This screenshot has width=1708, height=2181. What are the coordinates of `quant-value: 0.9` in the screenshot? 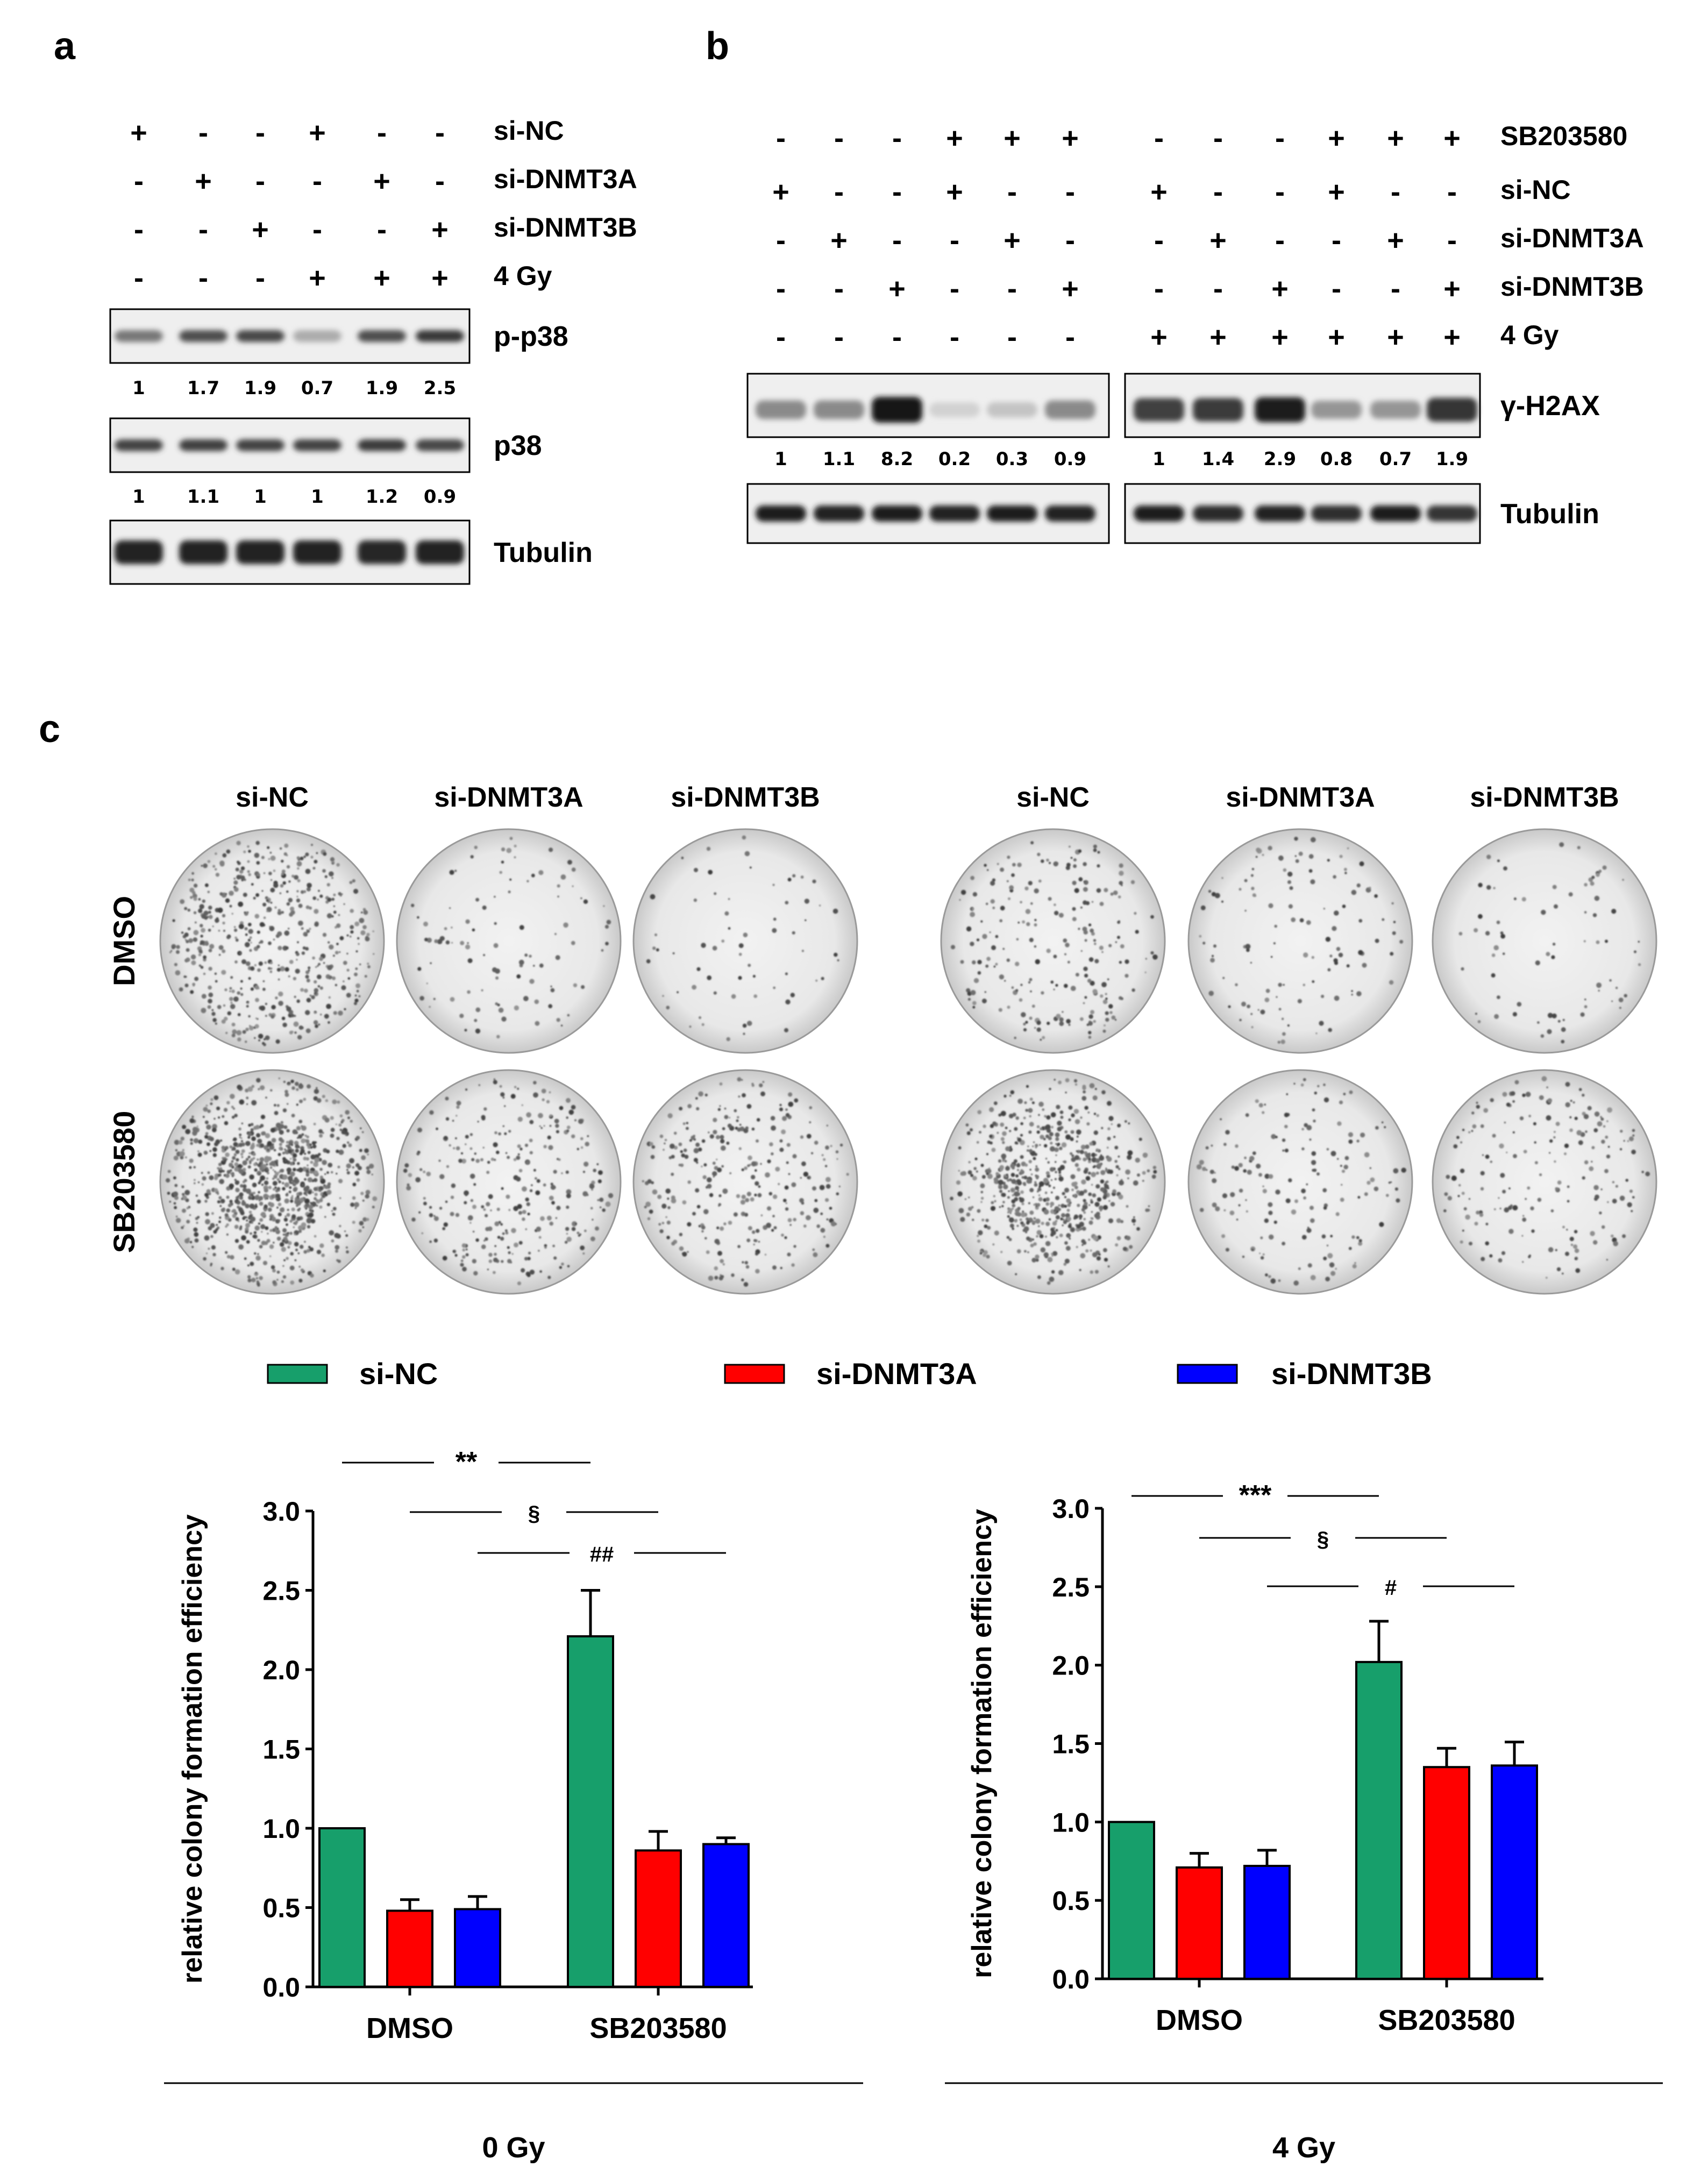 It's located at (1070, 459).